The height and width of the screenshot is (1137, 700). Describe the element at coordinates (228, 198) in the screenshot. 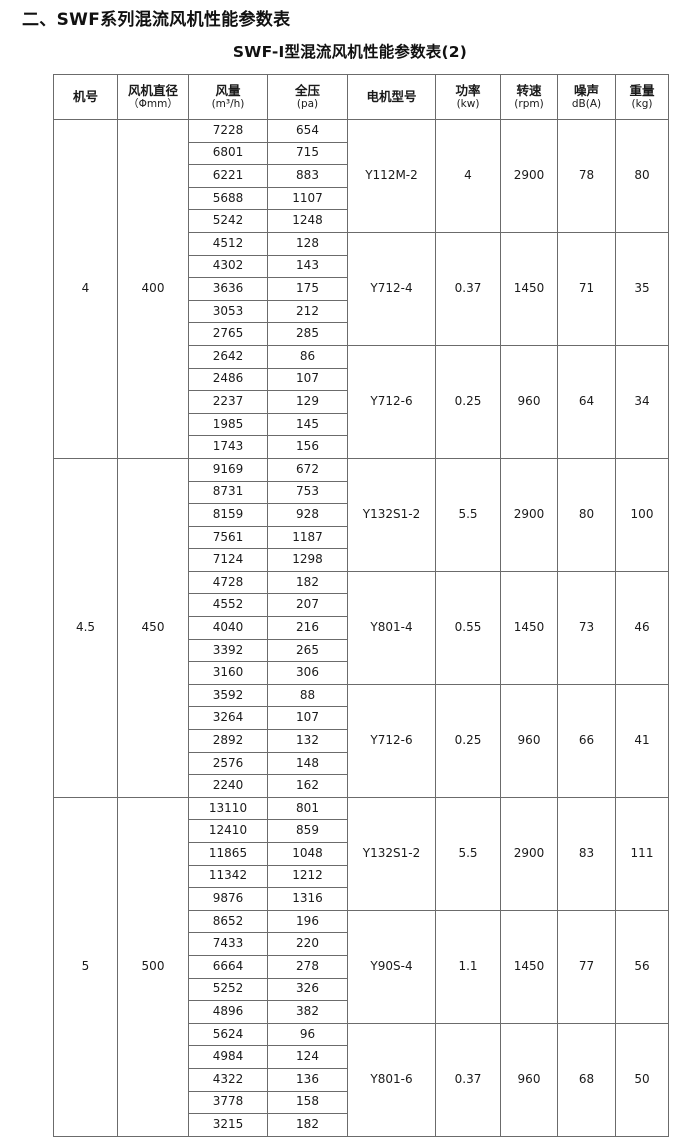

I see `cell-airflow: 5688` at that location.